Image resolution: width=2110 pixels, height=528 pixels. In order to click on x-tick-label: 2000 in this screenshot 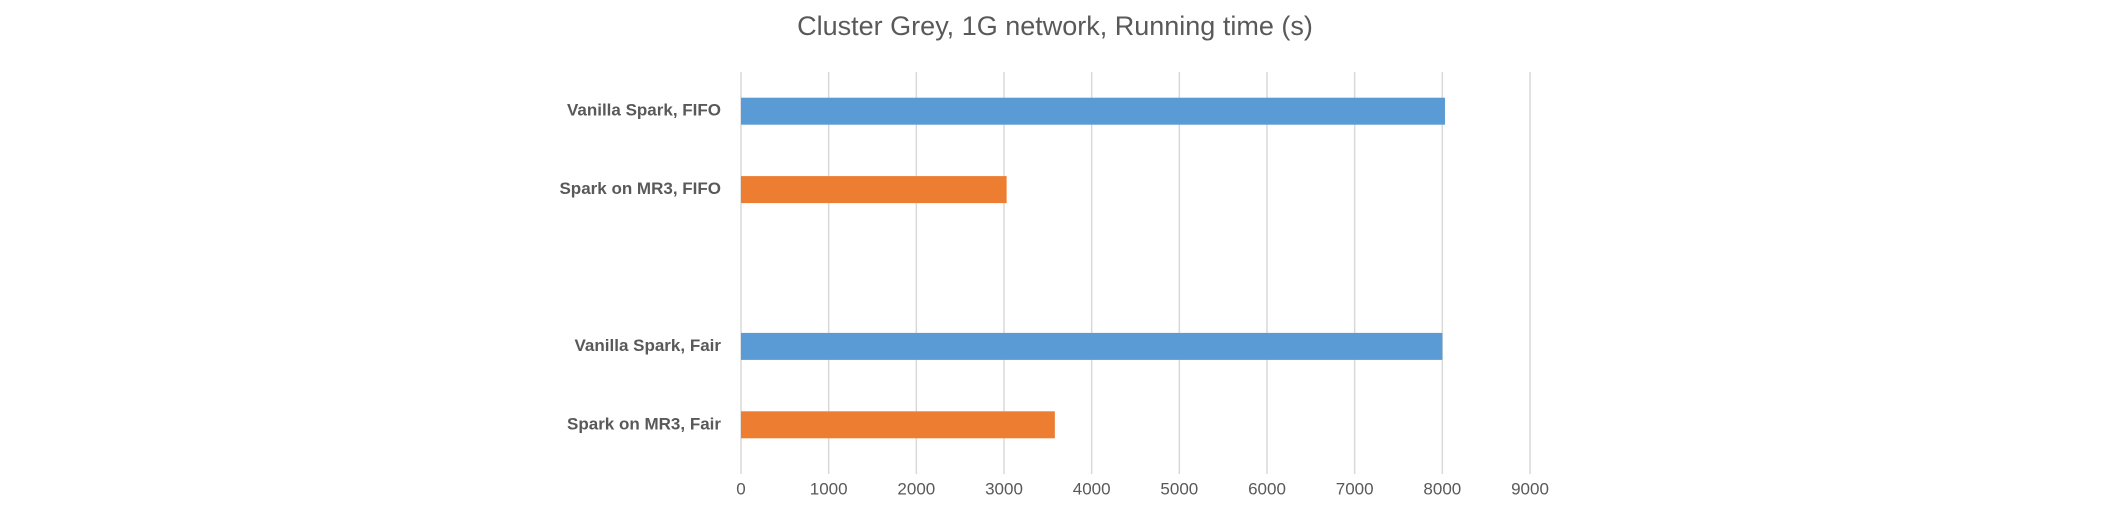, I will do `click(916, 488)`.